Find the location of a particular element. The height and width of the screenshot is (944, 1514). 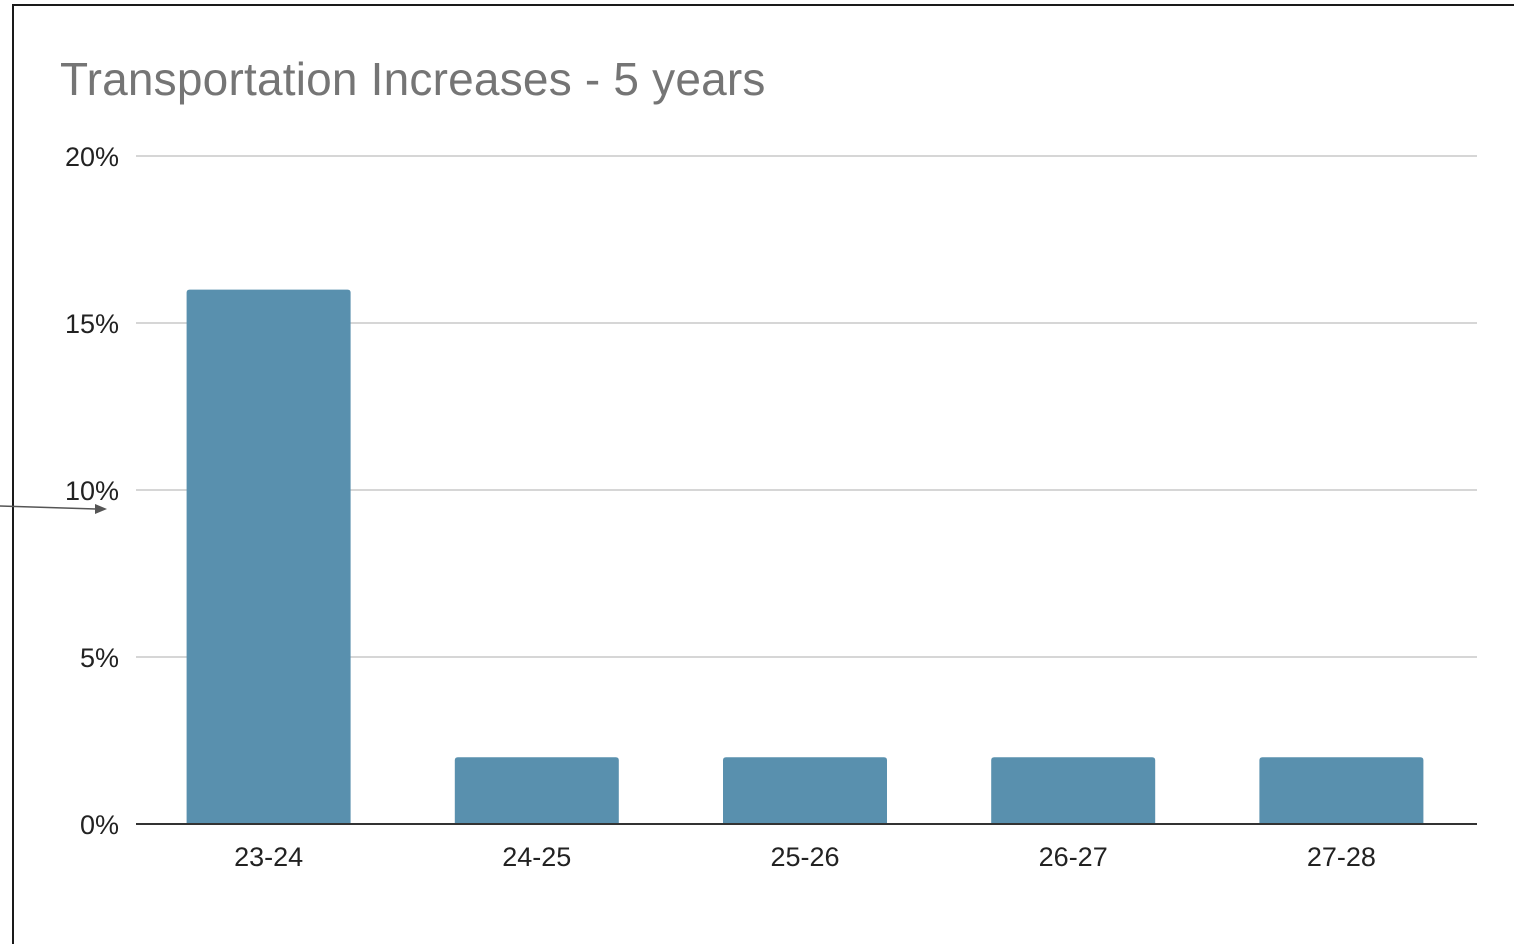

y-tick-label: 0% is located at coordinates (99, 825).